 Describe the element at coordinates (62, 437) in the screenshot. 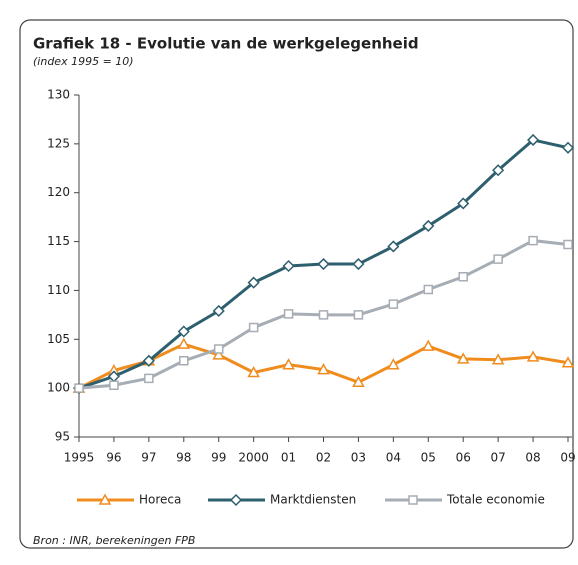

I see `y-tick-label: 95` at that location.